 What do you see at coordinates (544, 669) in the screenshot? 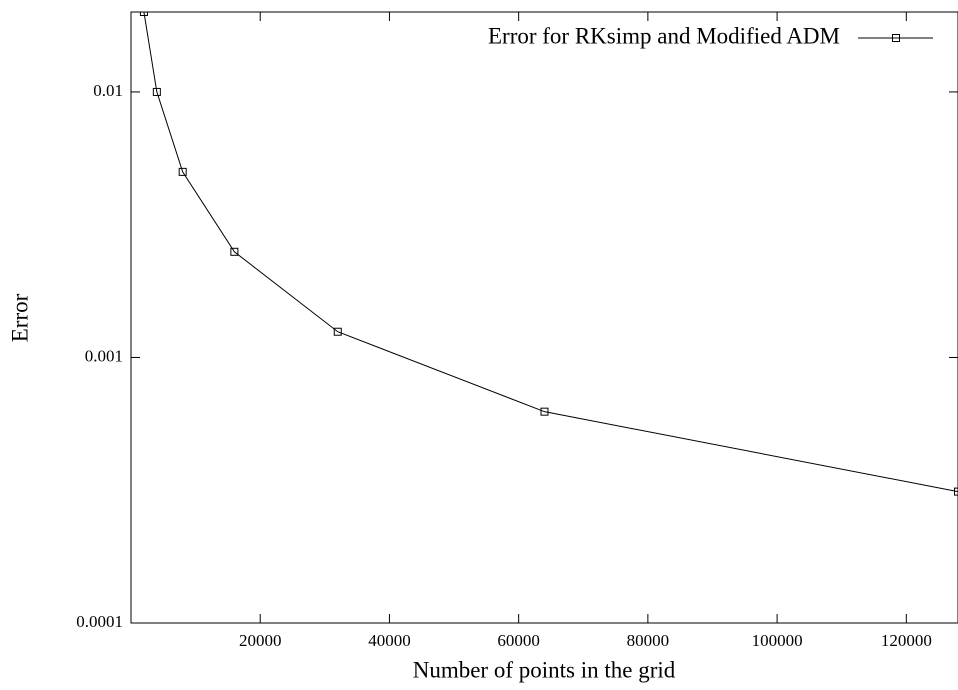
I see `x-axis-label: Number of points in the grid` at bounding box center [544, 669].